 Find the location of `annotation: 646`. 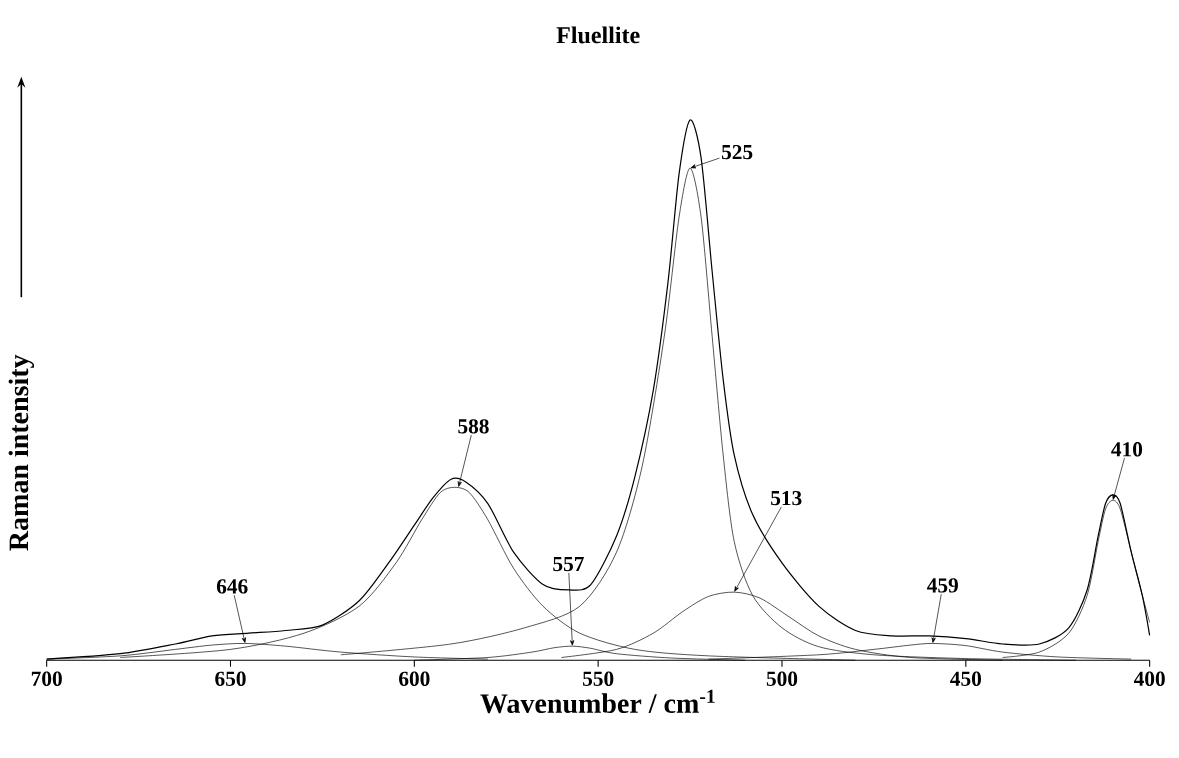

annotation: 646 is located at coordinates (232, 586).